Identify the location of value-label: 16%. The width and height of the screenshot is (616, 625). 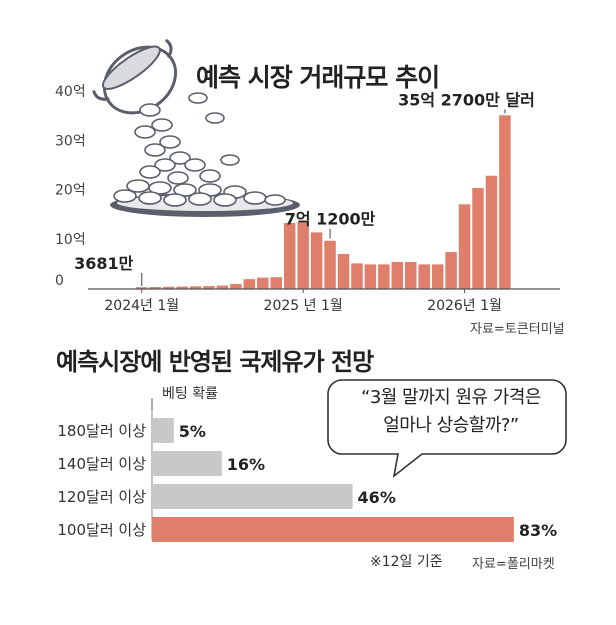
(246, 464).